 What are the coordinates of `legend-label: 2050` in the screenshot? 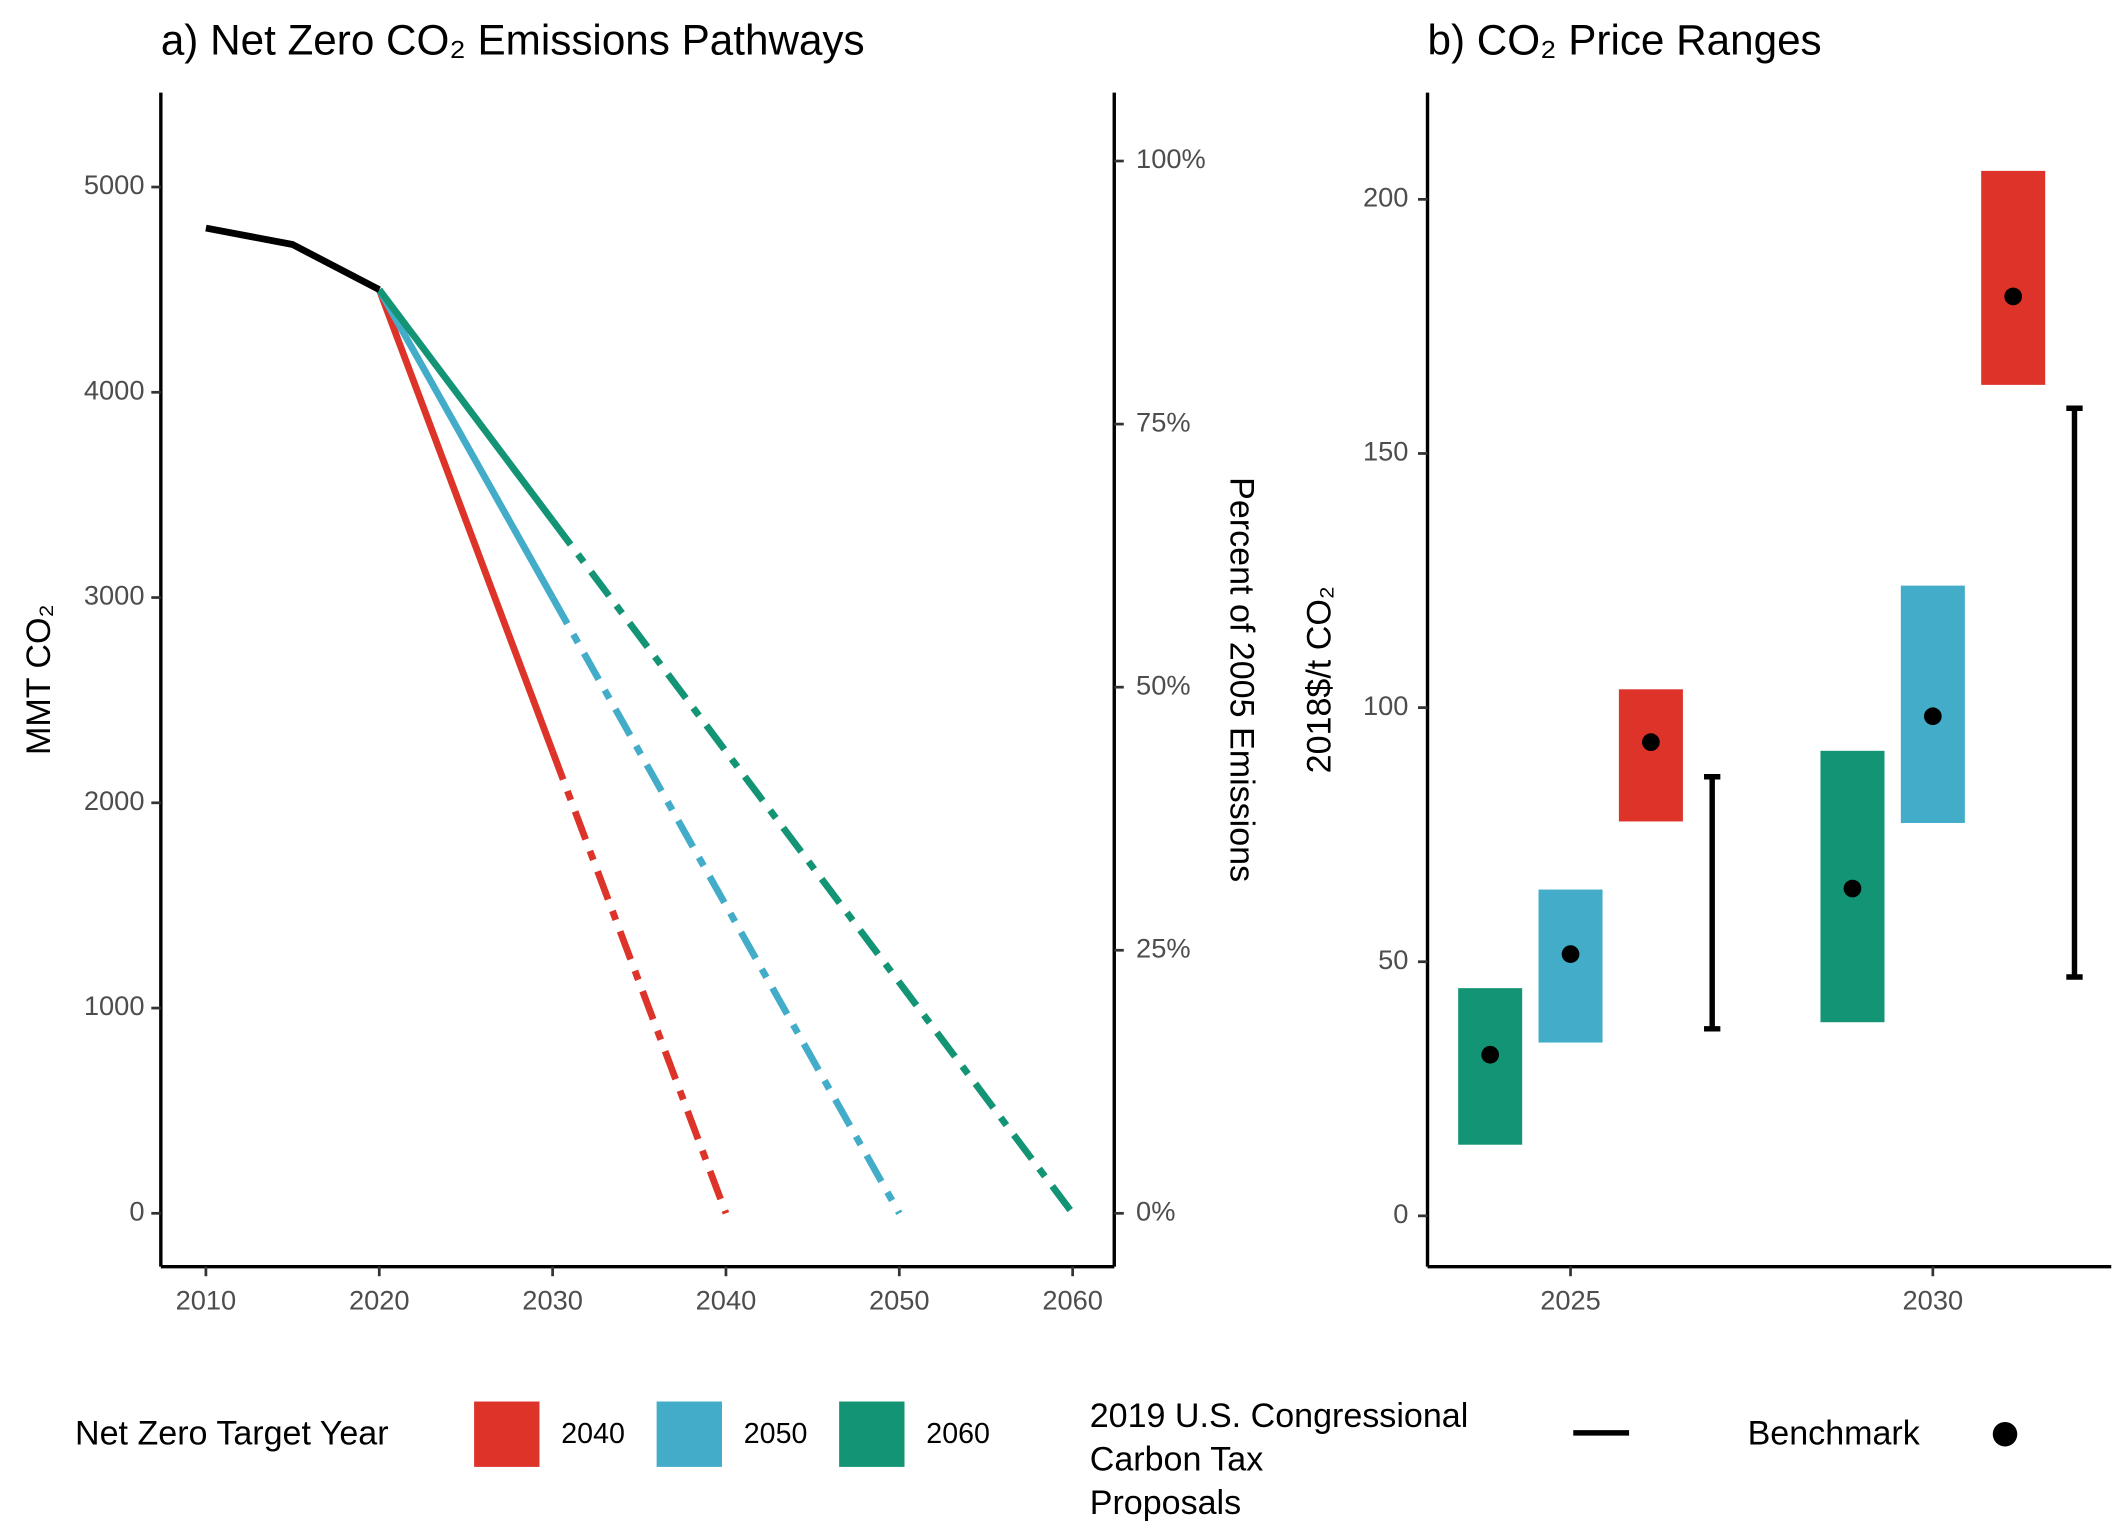 It's located at (776, 1434).